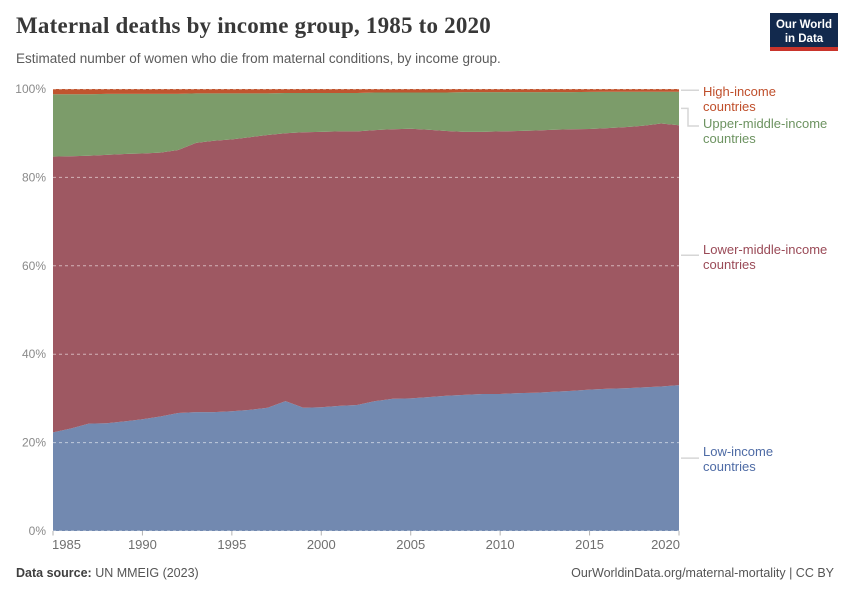 The width and height of the screenshot is (850, 600). Describe the element at coordinates (34, 266) in the screenshot. I see `y-axis-label-60%: 60%` at that location.